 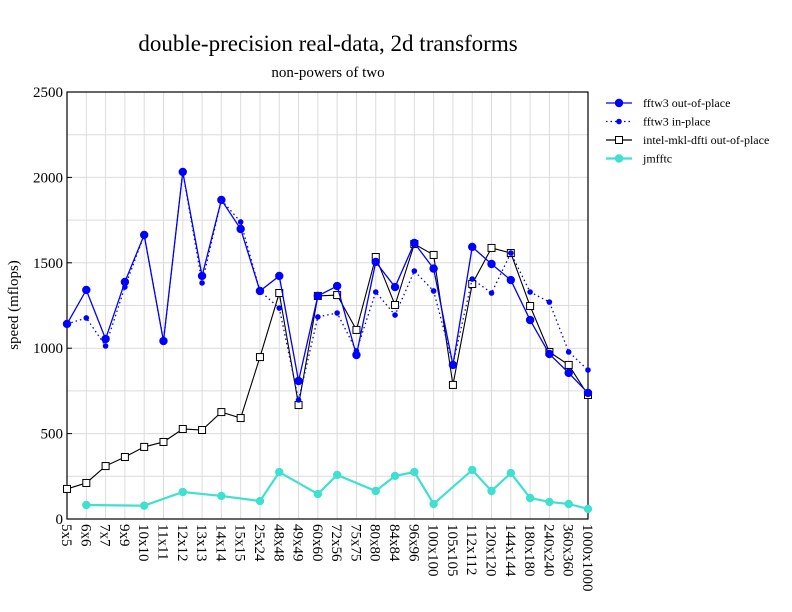 I want to click on legend-item: fftw3 out-of-place, so click(x=668, y=103).